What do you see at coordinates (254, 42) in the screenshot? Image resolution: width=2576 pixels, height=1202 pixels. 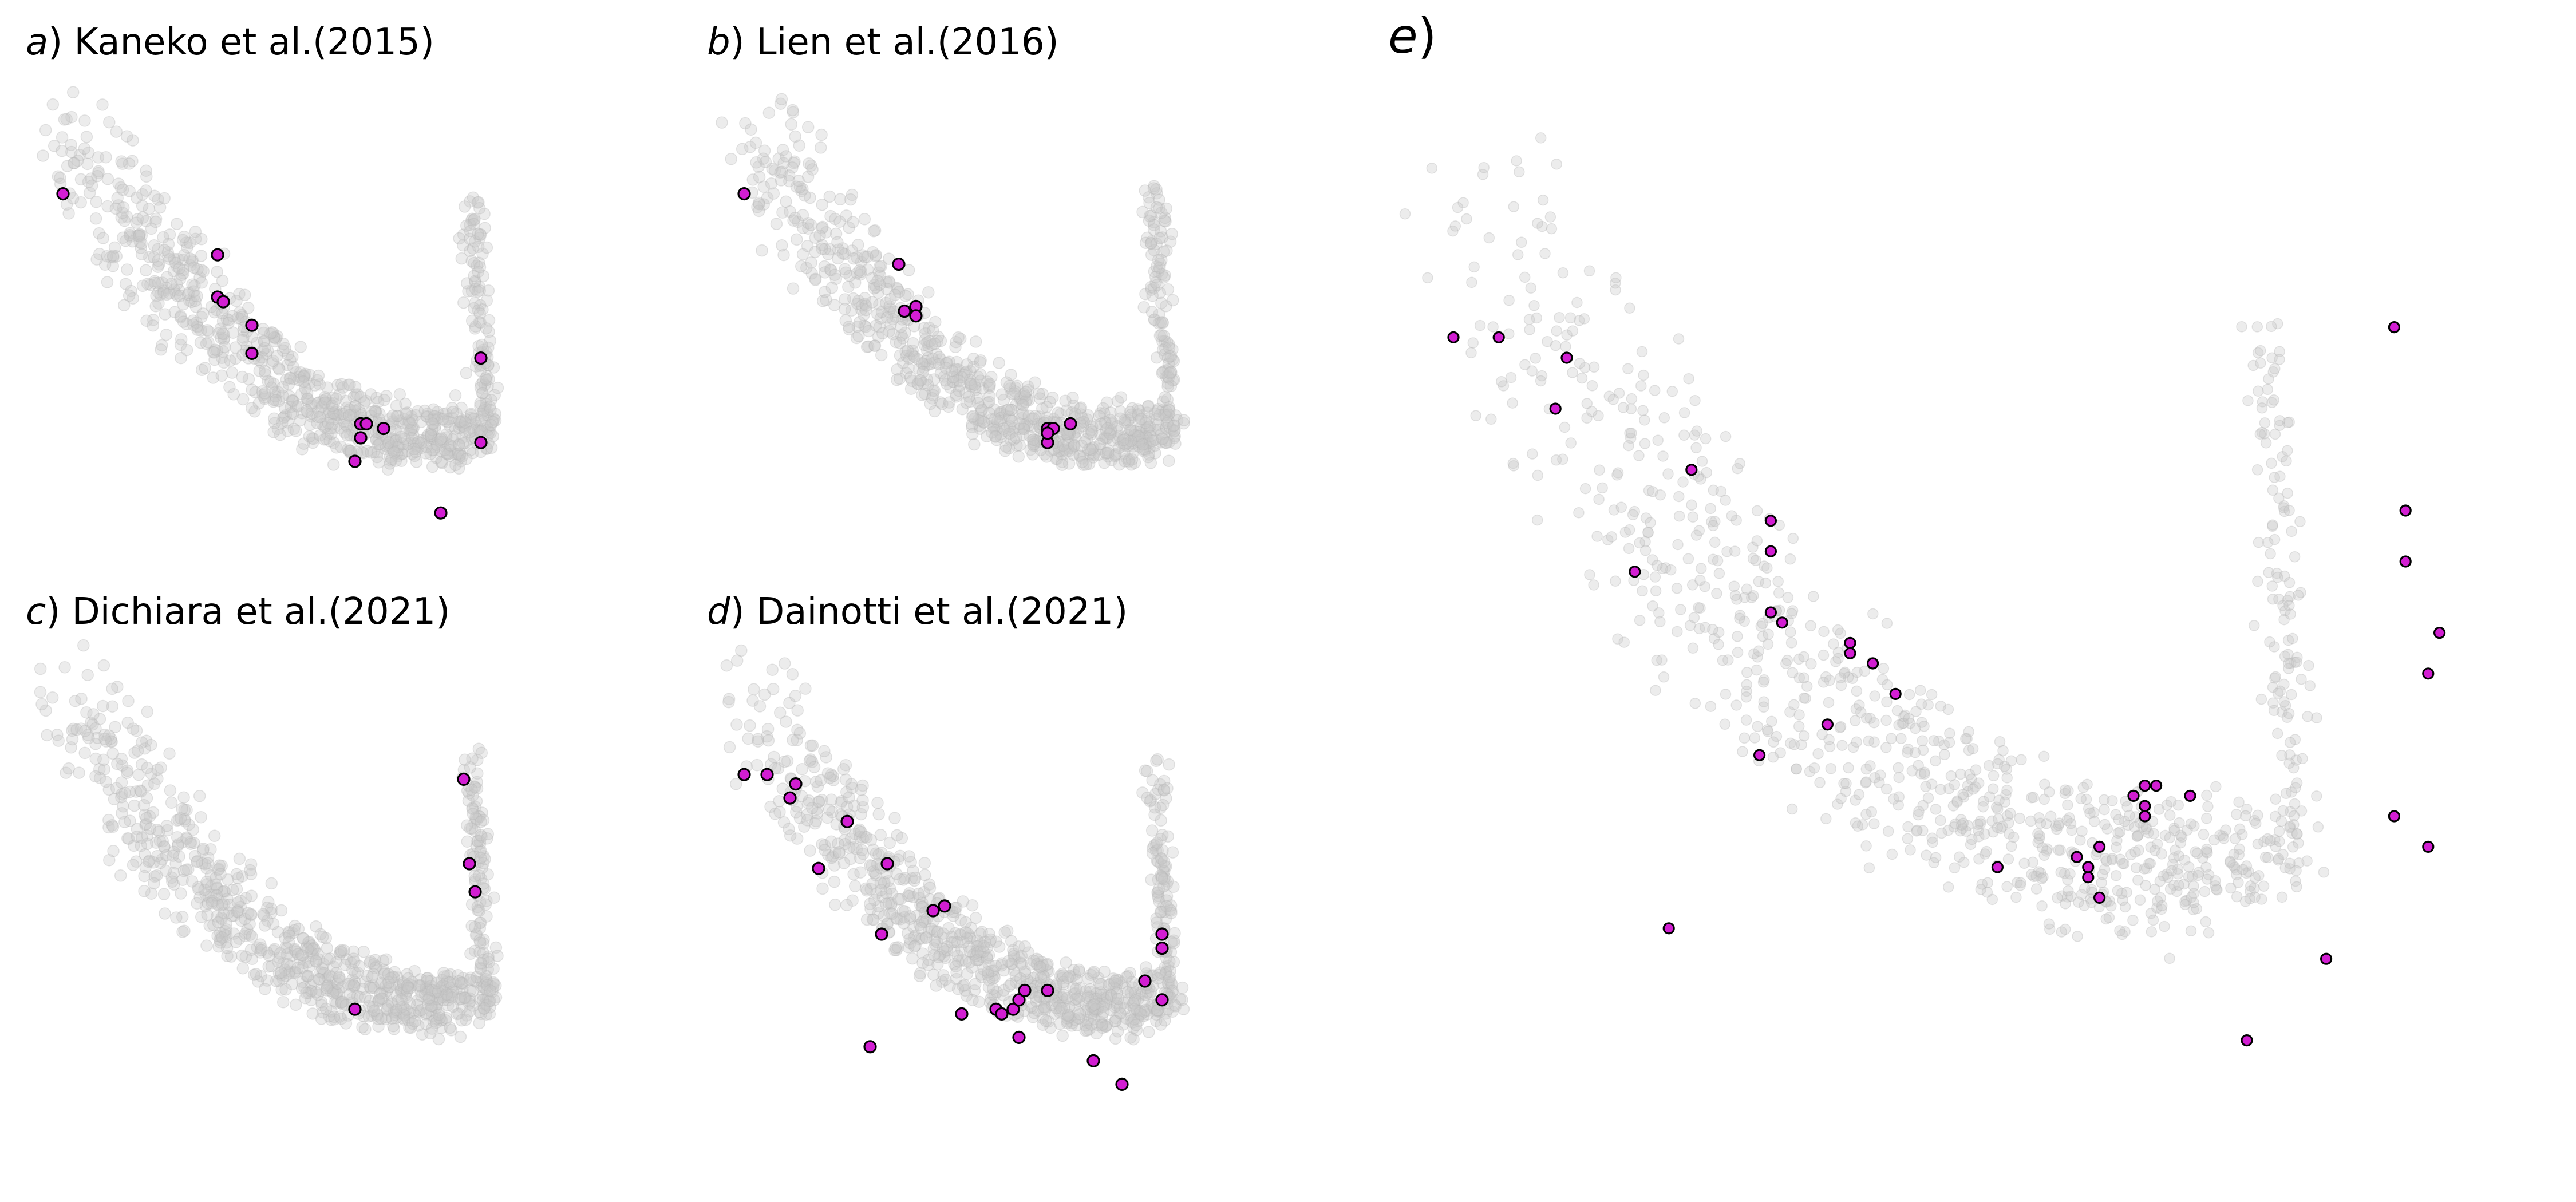 I see `panel-a-label: Kaneko et al.(2015)` at bounding box center [254, 42].